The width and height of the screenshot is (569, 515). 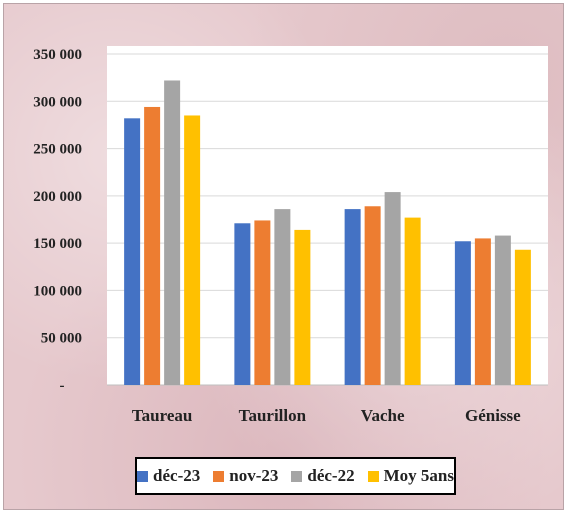 What do you see at coordinates (462, 313) in the screenshot?
I see `bar-génisse-0` at bounding box center [462, 313].